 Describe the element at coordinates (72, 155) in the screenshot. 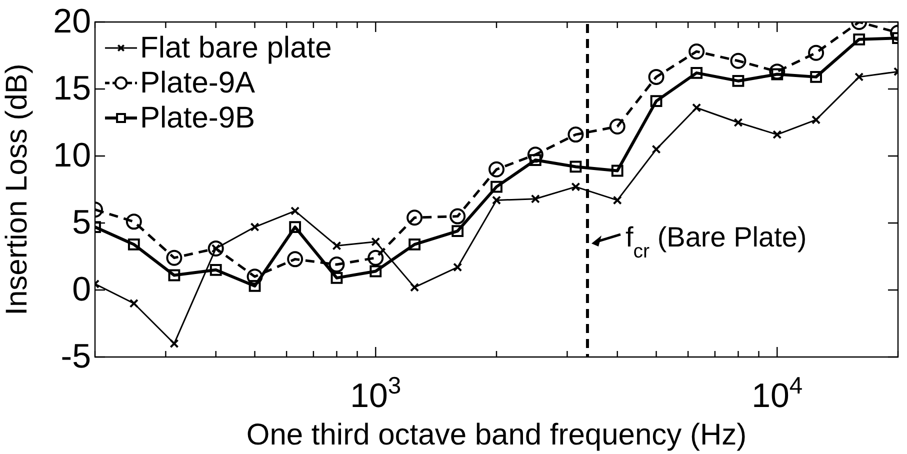

I see `y-tick-label: 10` at that location.